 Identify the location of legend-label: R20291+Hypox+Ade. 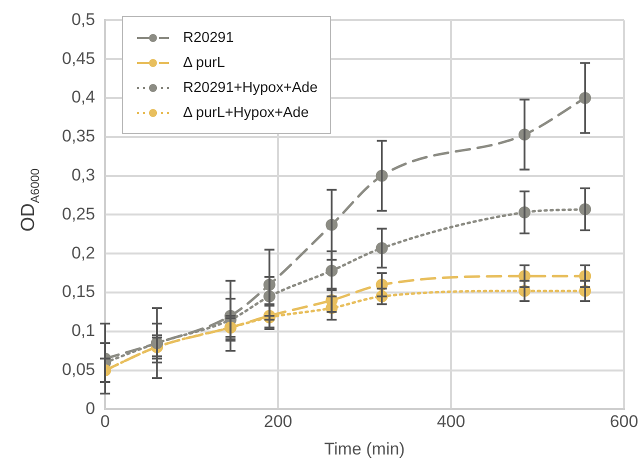
(250, 88).